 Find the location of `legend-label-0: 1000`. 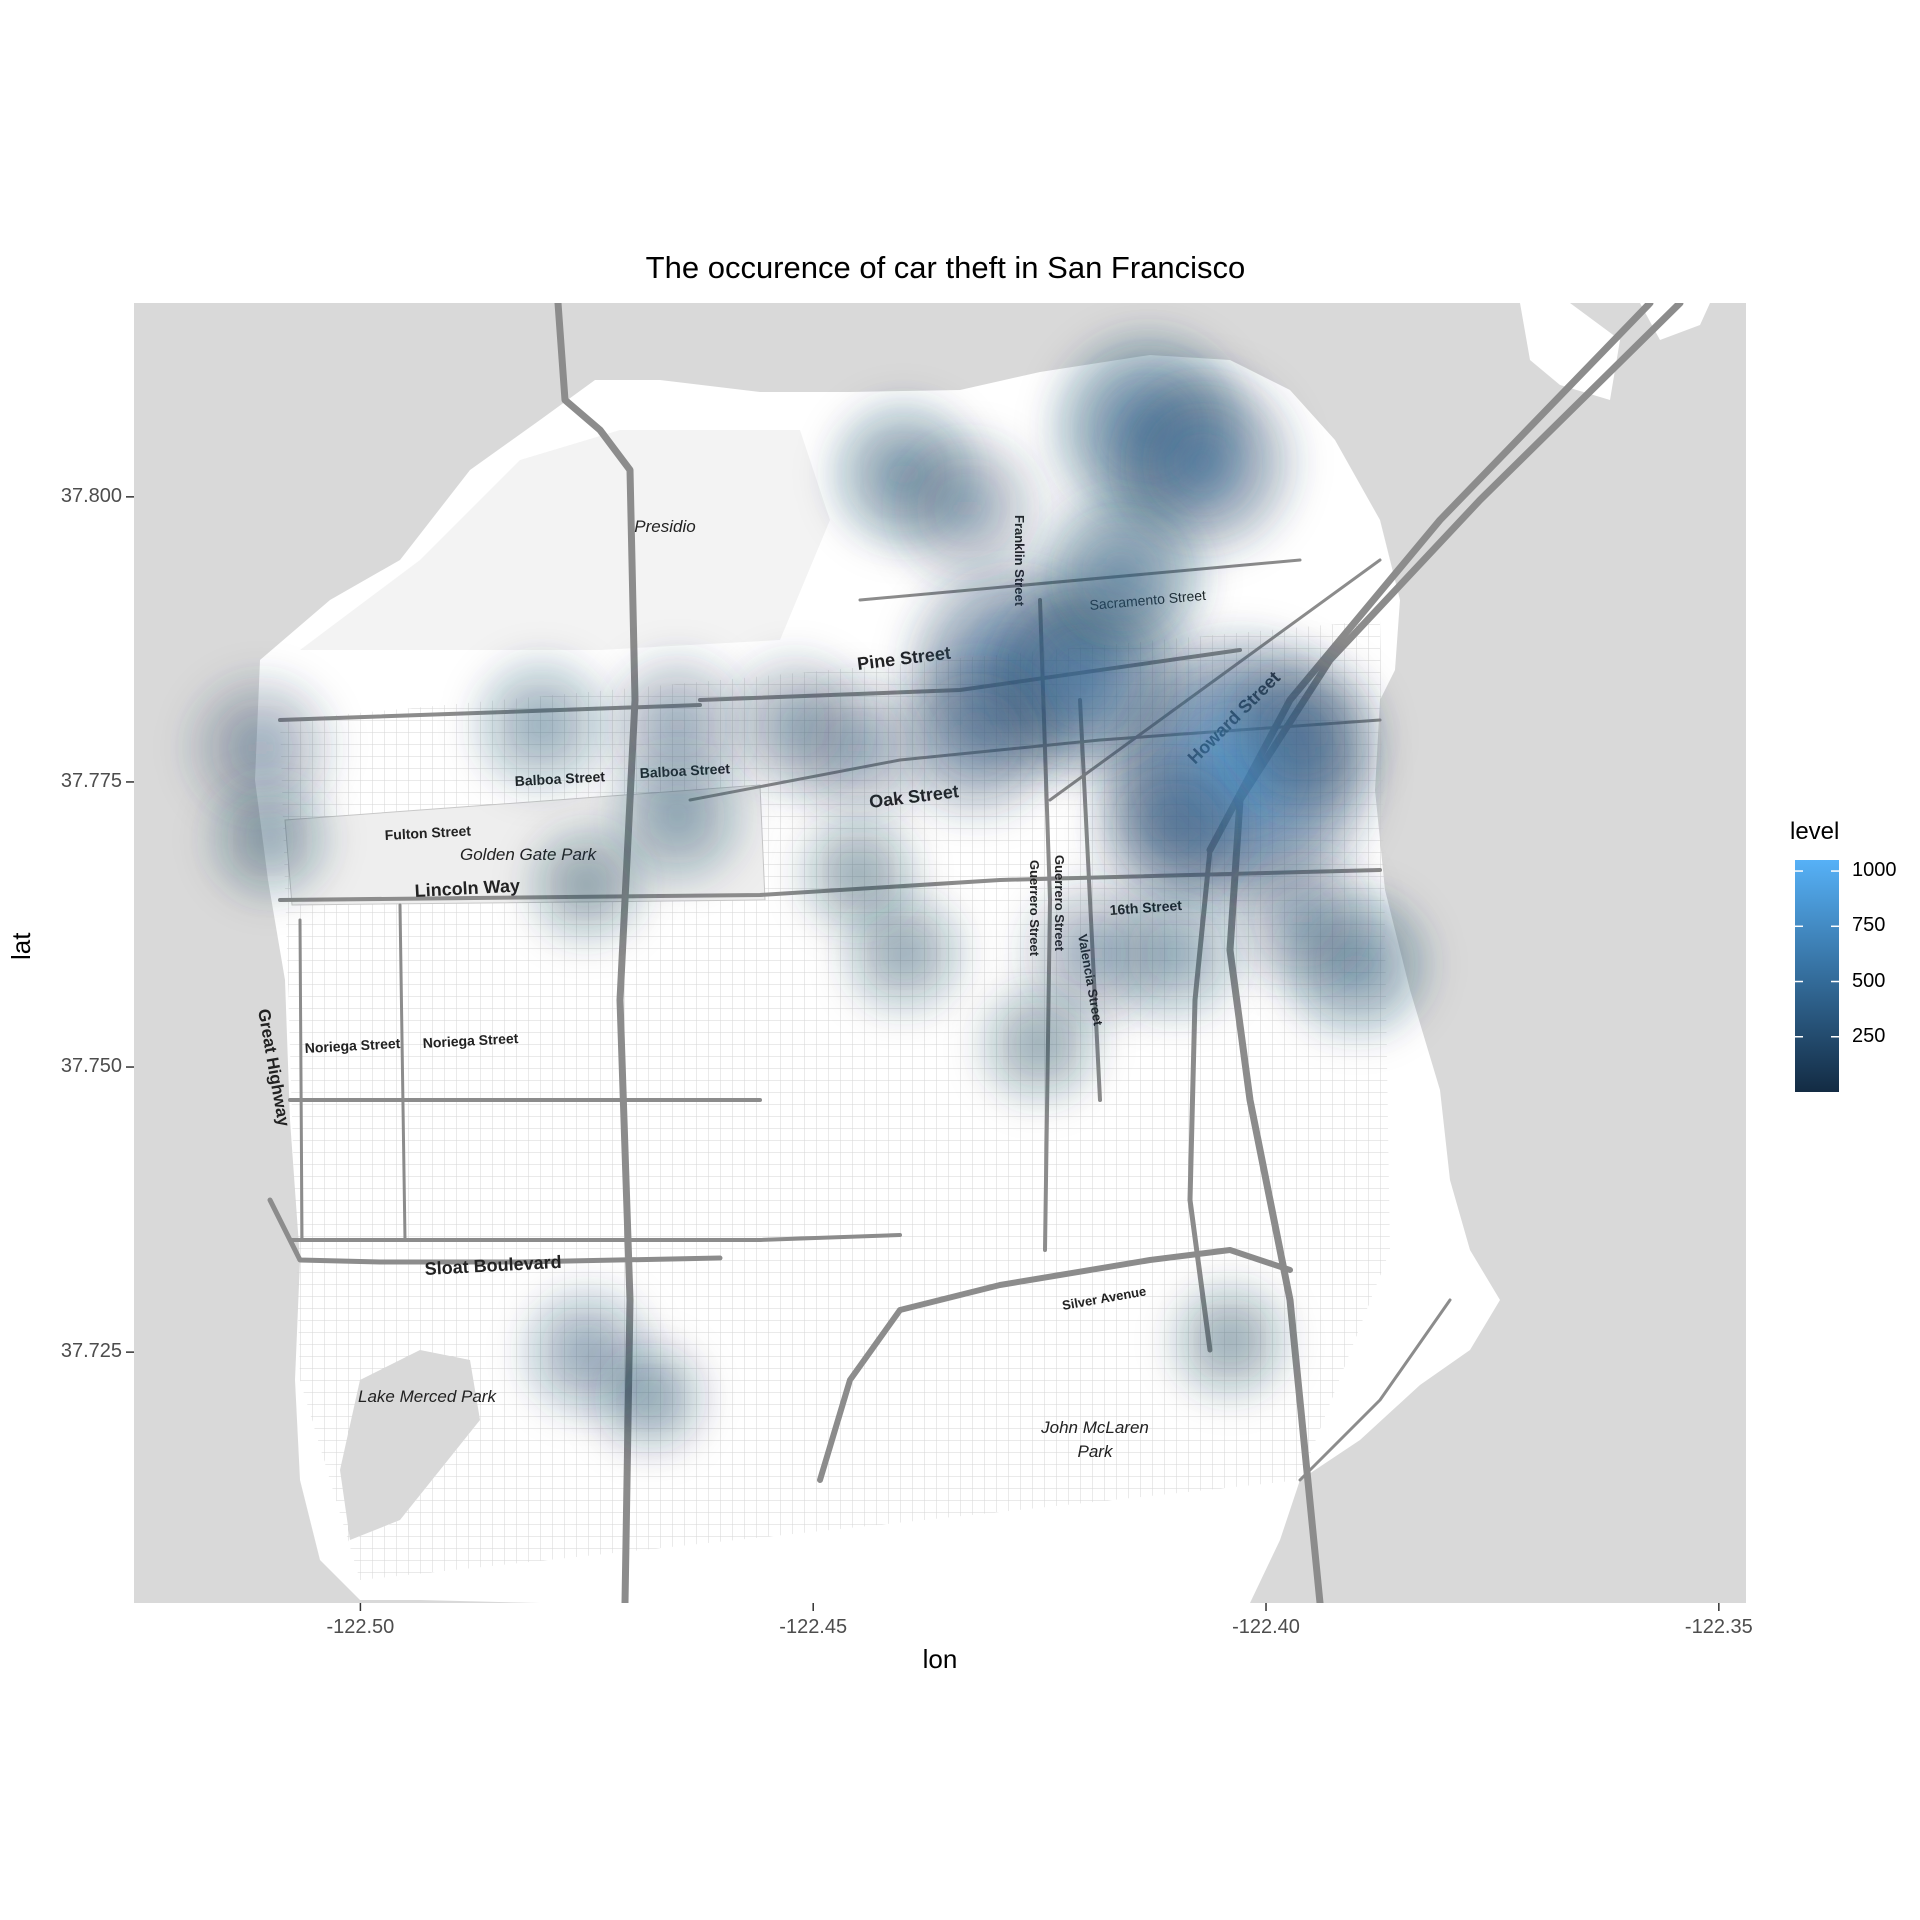

legend-label-0: 1000 is located at coordinates (1874, 870).